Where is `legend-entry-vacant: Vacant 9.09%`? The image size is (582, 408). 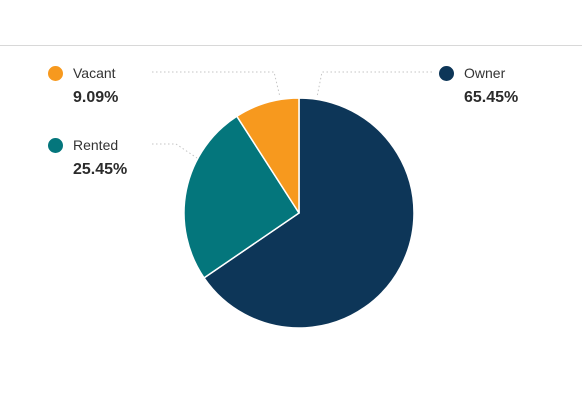
legend-entry-vacant: Vacant 9.09% is located at coordinates (83, 85).